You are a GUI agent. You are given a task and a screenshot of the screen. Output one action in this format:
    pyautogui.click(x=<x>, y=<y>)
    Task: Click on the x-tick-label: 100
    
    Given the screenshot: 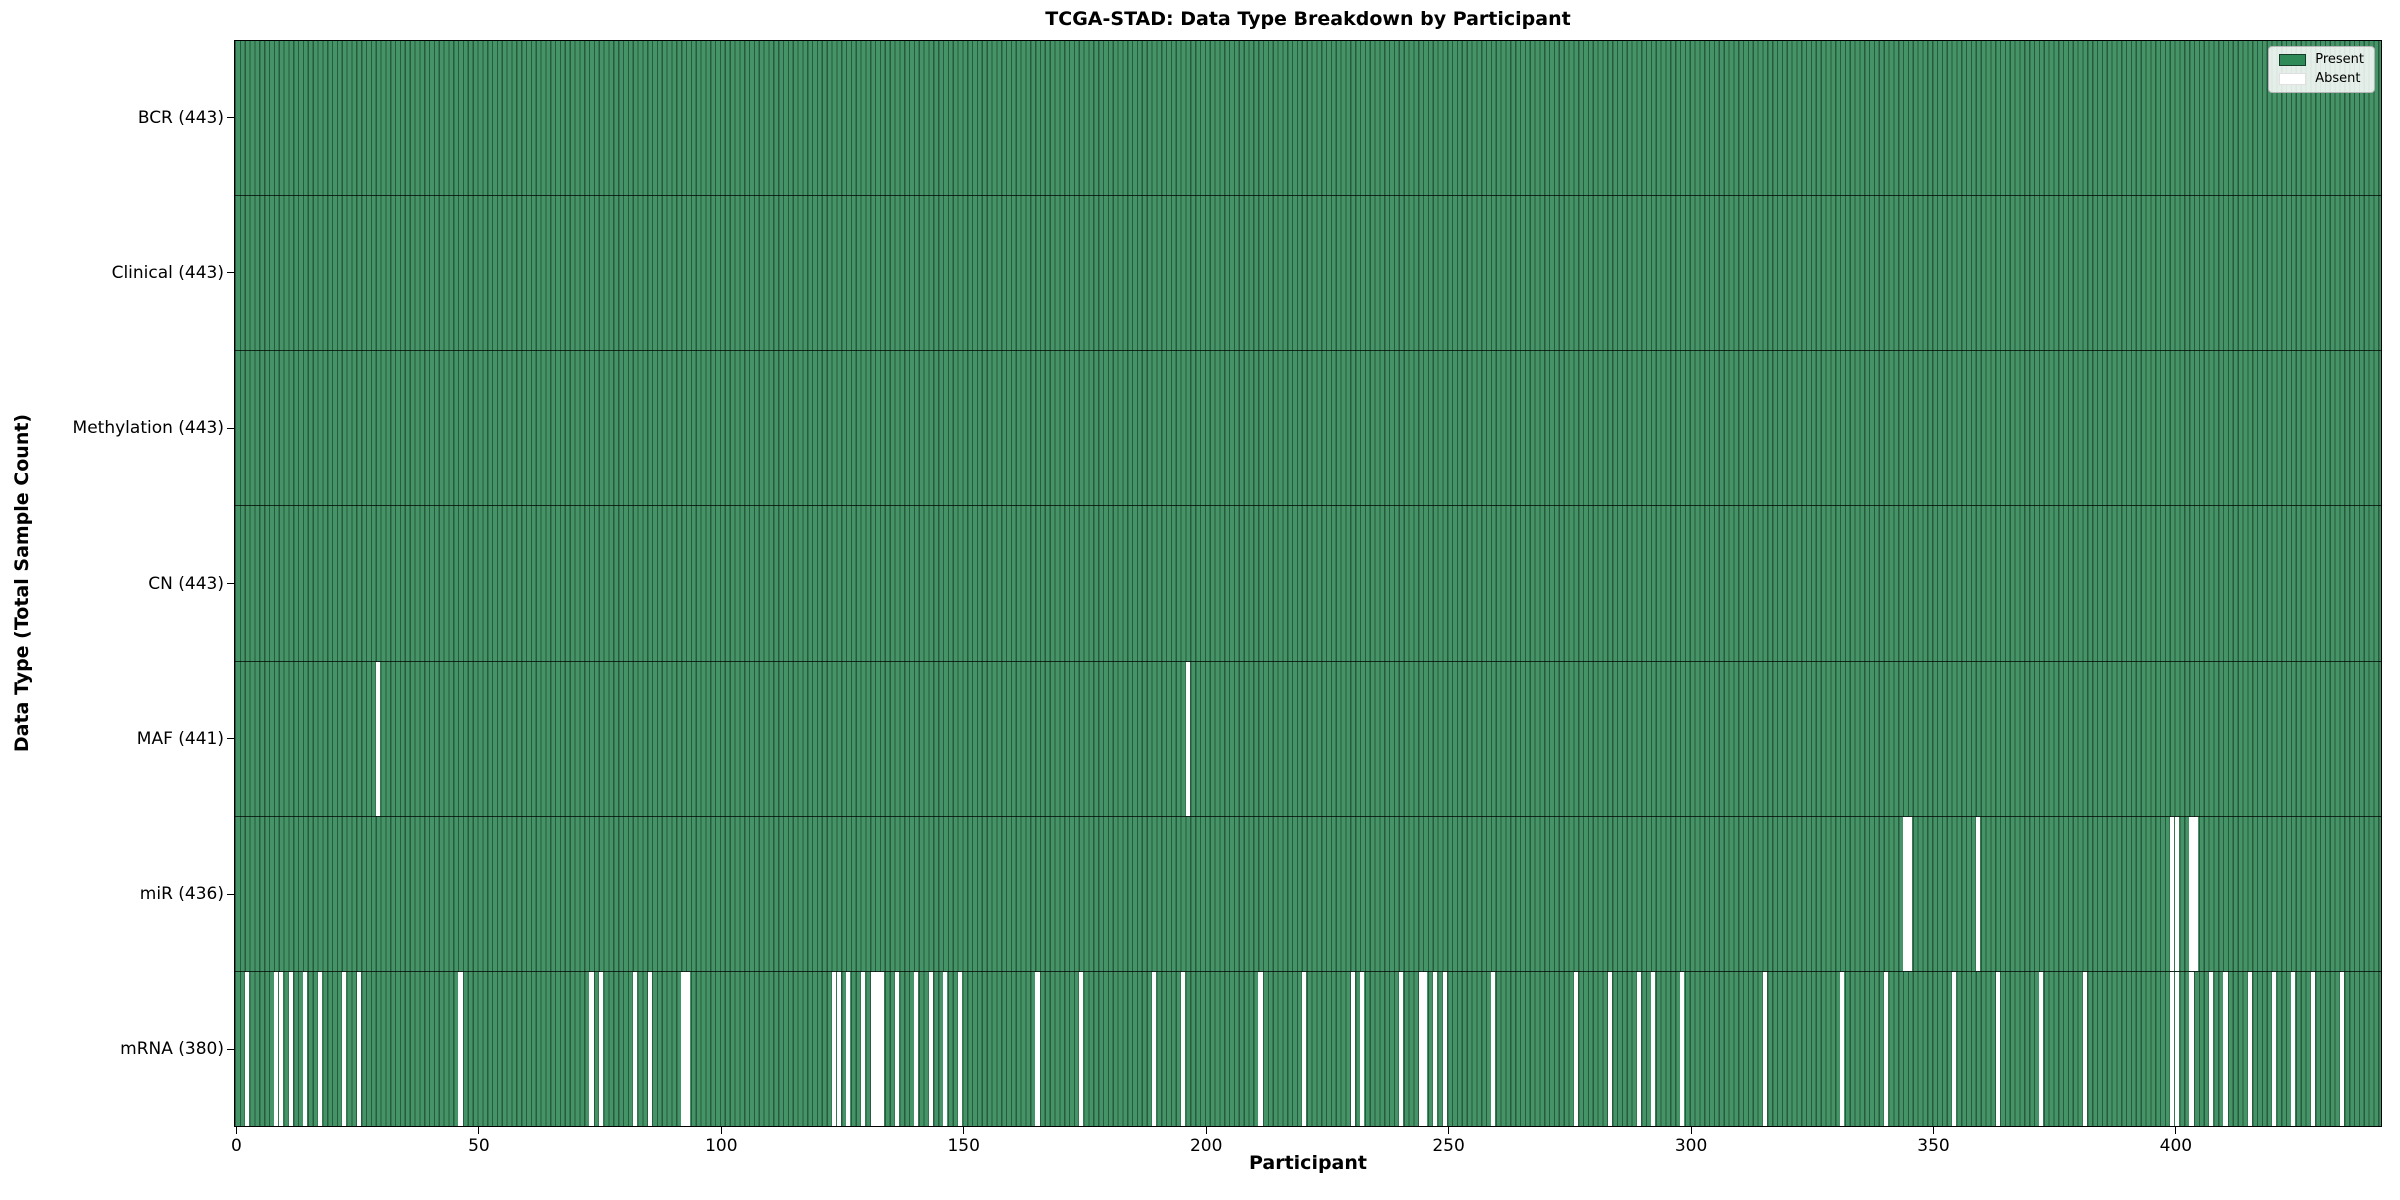 What is the action you would take?
    pyautogui.click(x=721, y=1146)
    